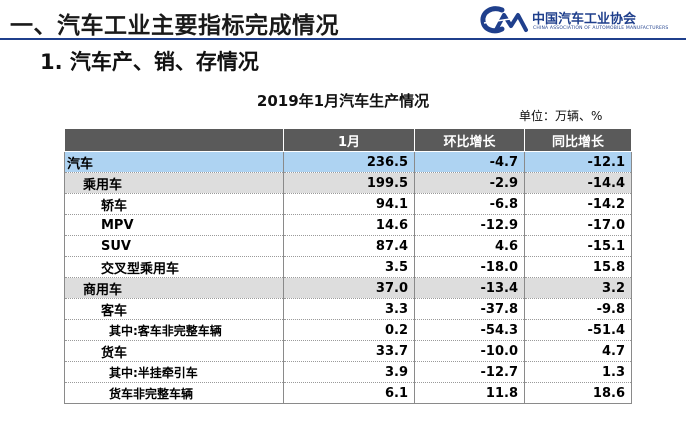 The width and height of the screenshot is (686, 435). I want to click on cell-month-value: 3.9, so click(349, 372).